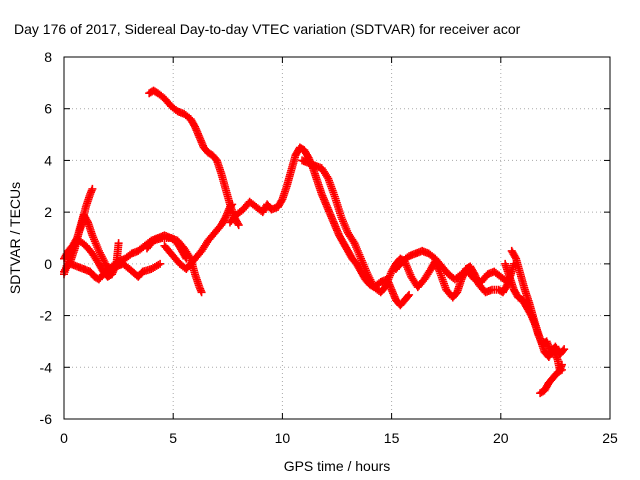 The image size is (640, 480). Describe the element at coordinates (48, 212) in the screenshot. I see `y-tick-label: 2` at that location.